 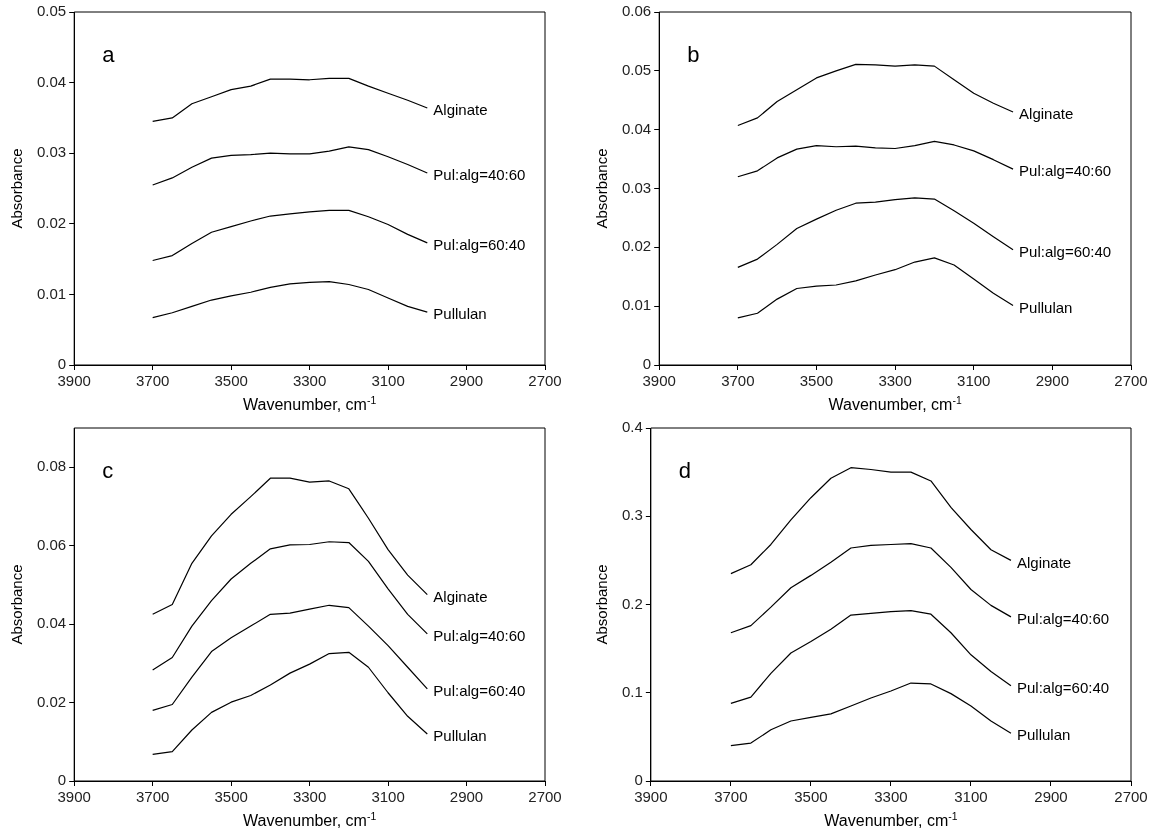 I want to click on y-tick-label: 0.3, so click(x=632, y=515).